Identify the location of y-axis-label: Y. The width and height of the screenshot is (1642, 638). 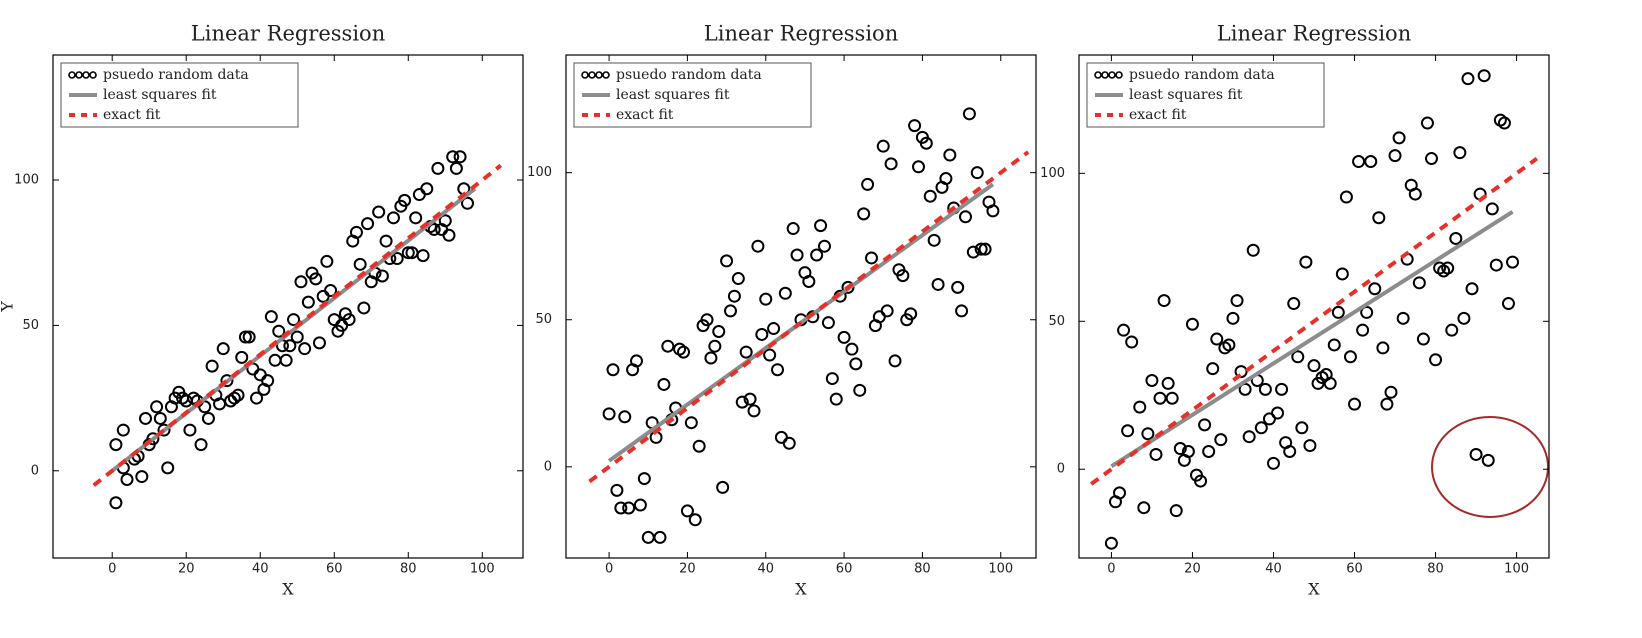
(8, 307).